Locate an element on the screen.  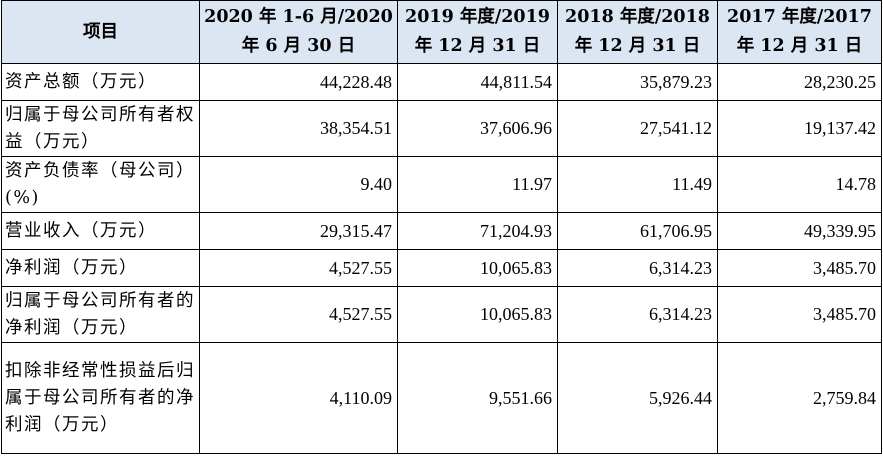
cell-value: 44,811.54 is located at coordinates (477, 82).